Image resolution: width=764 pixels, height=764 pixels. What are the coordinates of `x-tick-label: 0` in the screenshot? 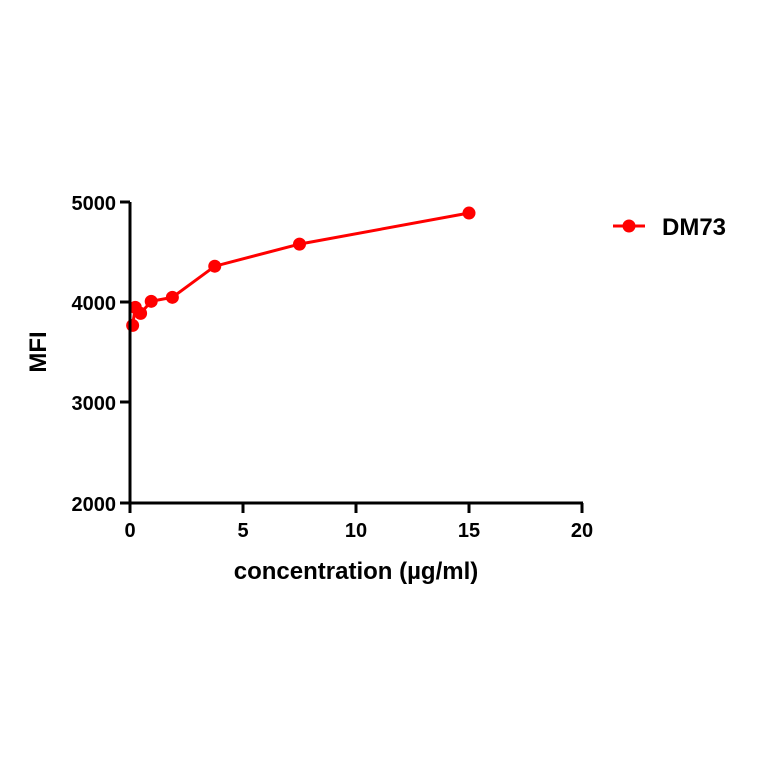 It's located at (129, 531).